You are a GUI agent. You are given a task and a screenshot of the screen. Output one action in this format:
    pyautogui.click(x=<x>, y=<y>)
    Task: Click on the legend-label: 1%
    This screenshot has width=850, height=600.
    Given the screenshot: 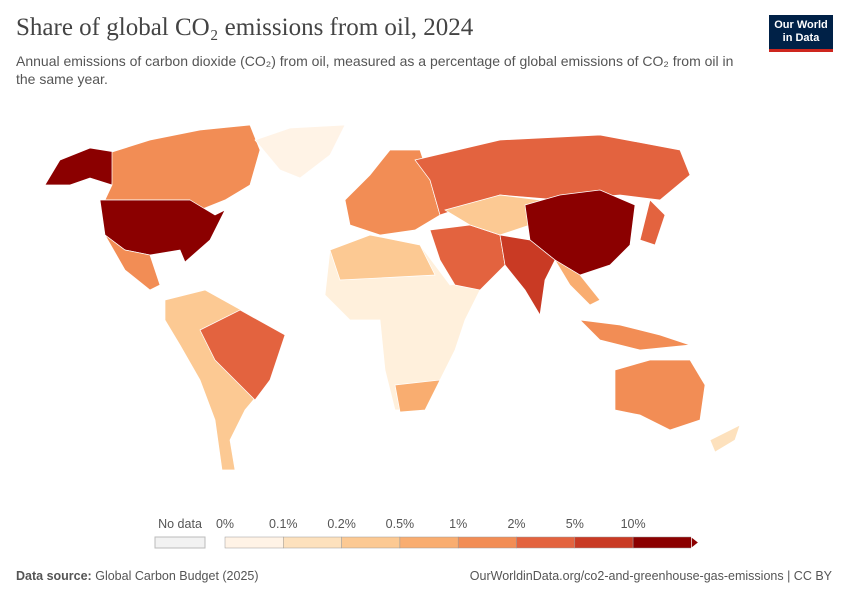 What is the action you would take?
    pyautogui.click(x=458, y=524)
    